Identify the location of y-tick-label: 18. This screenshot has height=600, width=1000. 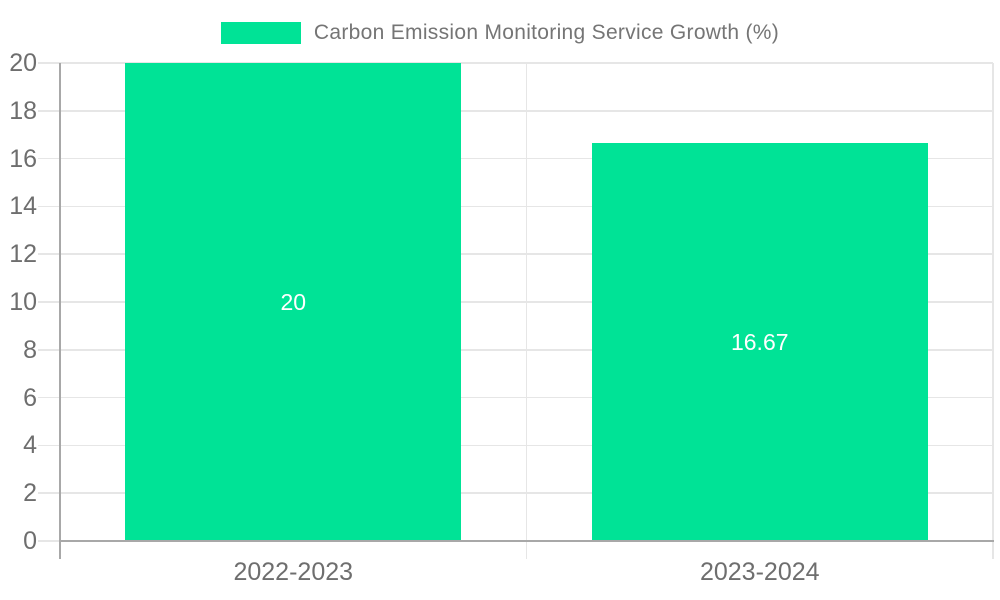
(23, 110).